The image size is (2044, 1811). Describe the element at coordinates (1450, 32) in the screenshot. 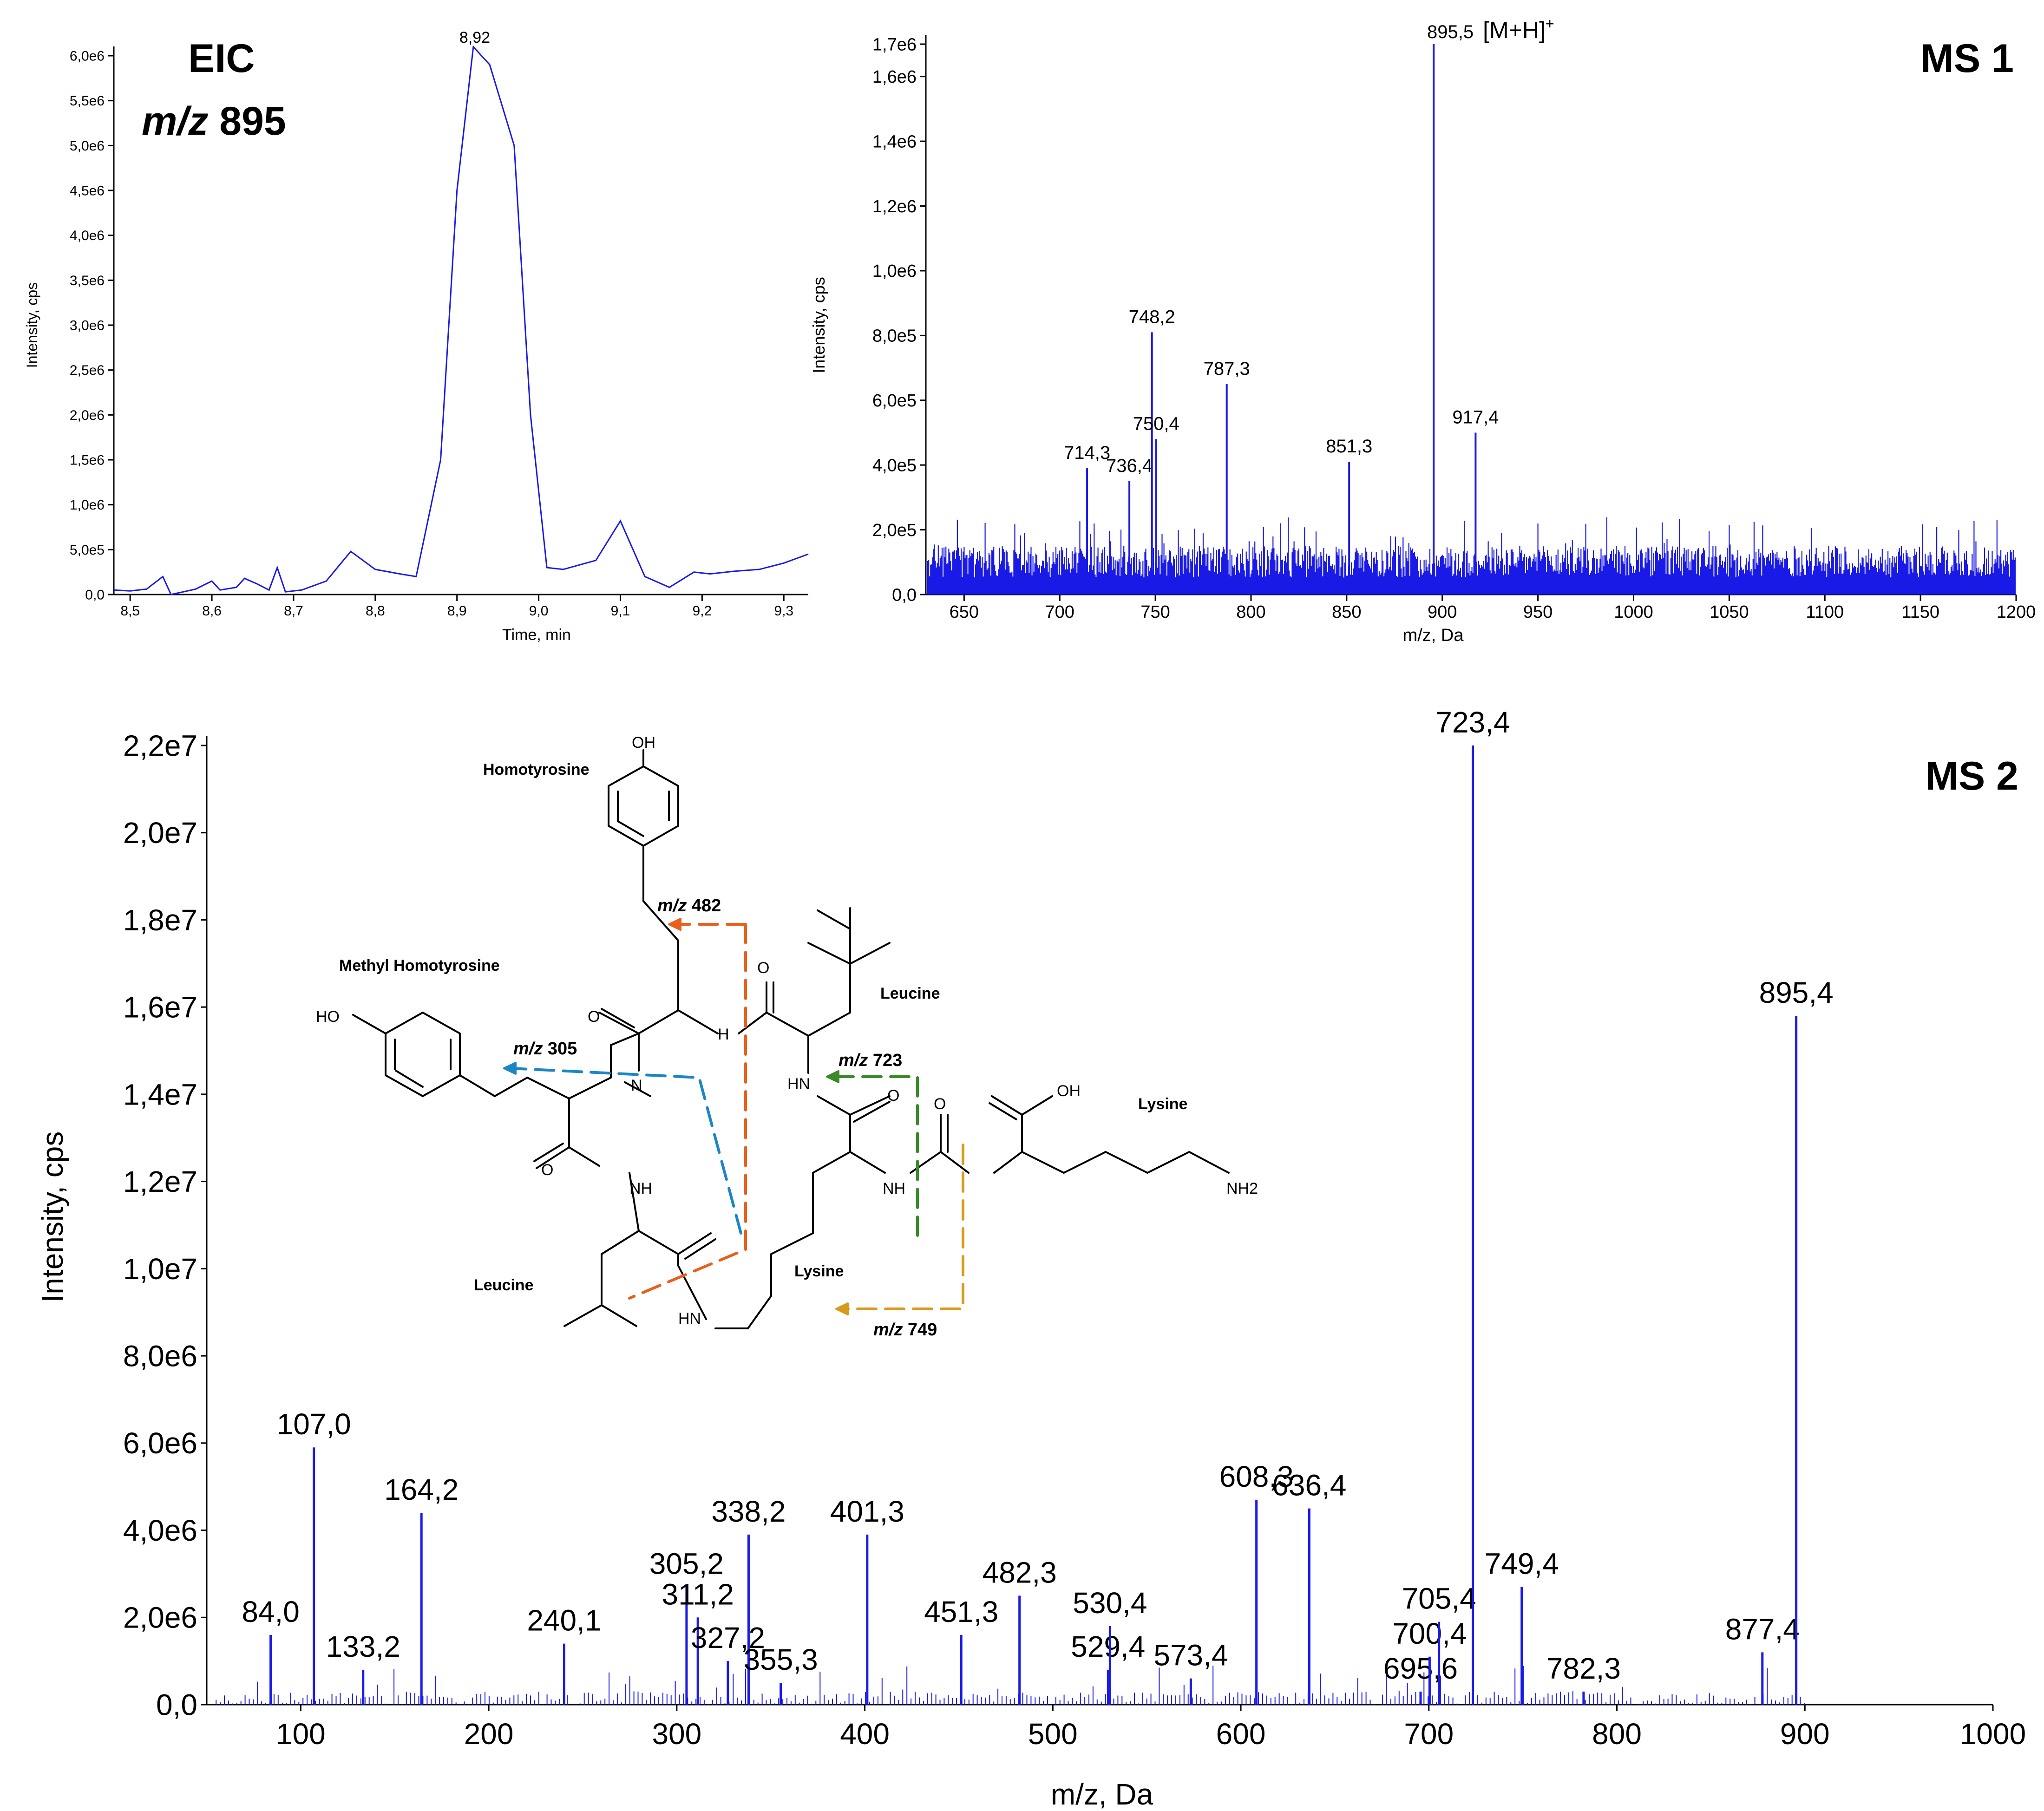

I see `ms1-top-peak-label: 895,5` at that location.